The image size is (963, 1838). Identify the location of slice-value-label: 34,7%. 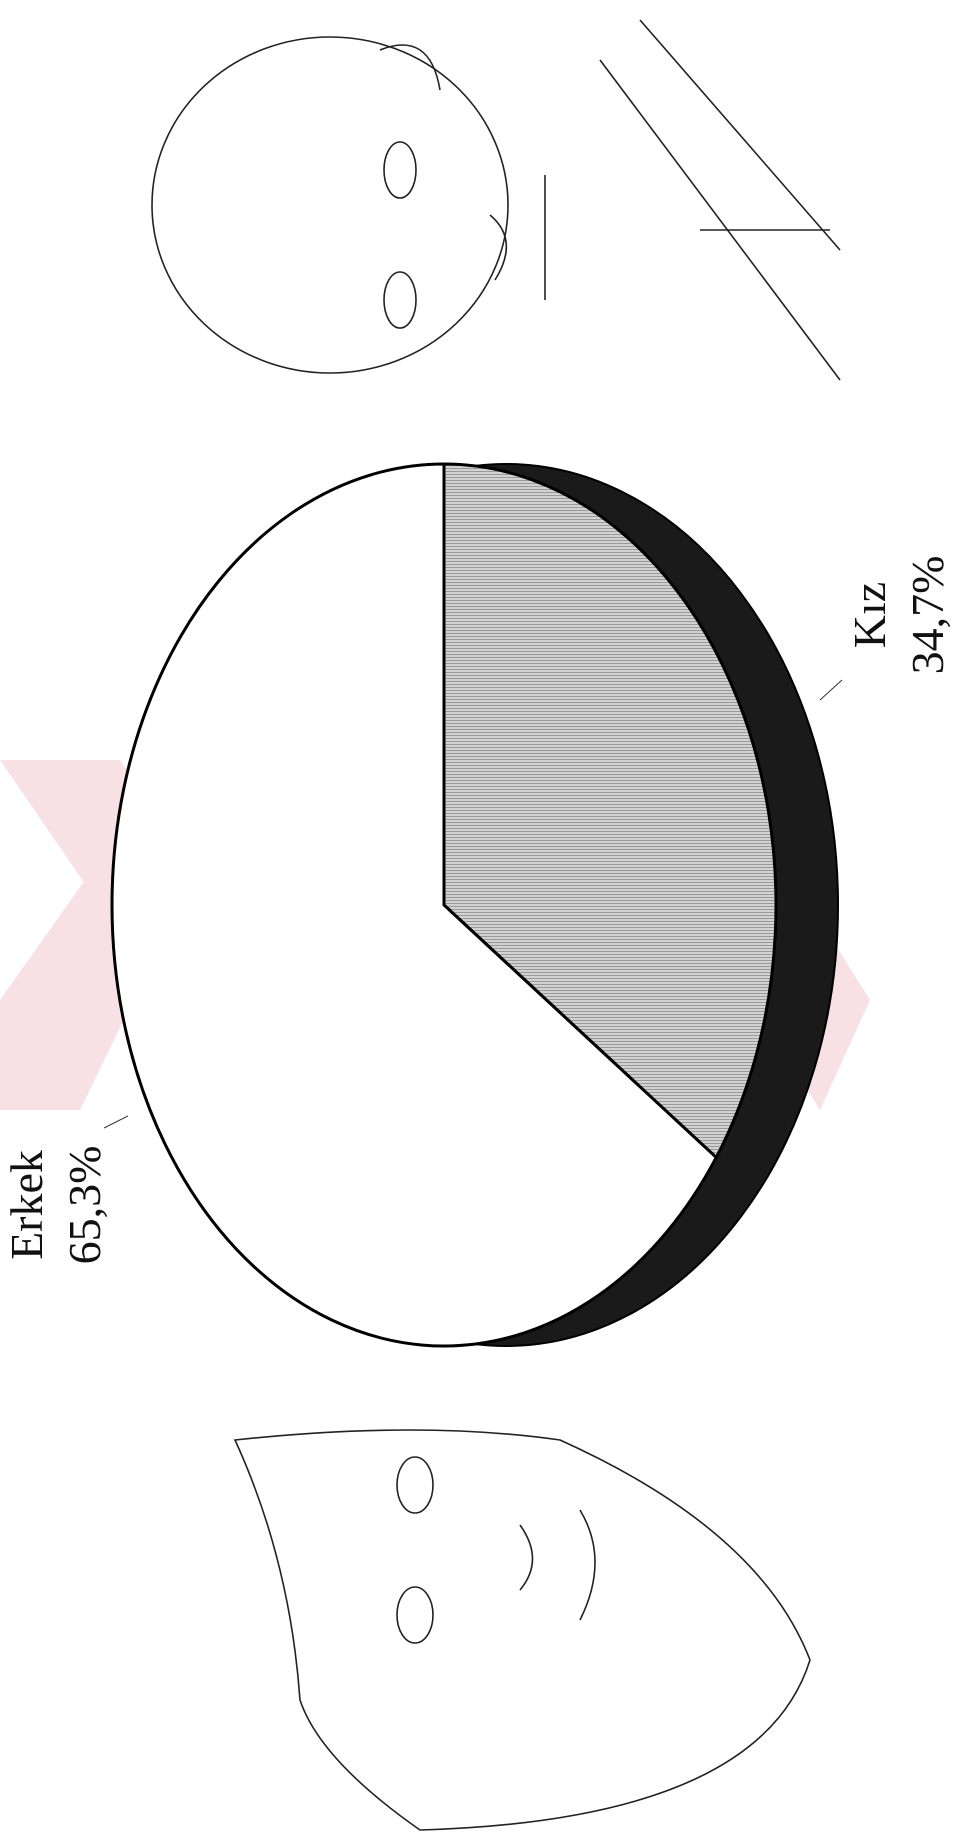
(927, 615).